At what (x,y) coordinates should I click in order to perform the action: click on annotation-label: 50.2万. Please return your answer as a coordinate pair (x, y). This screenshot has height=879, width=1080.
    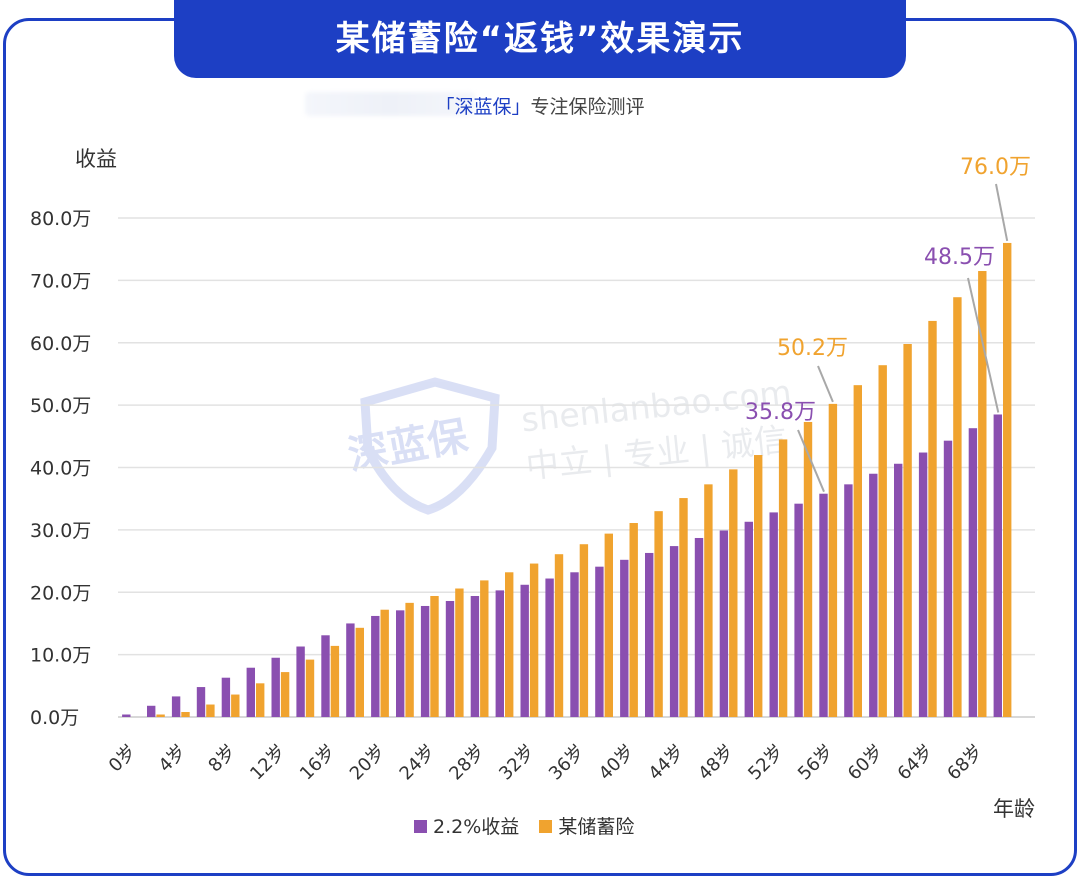
    Looking at the image, I should click on (812, 348).